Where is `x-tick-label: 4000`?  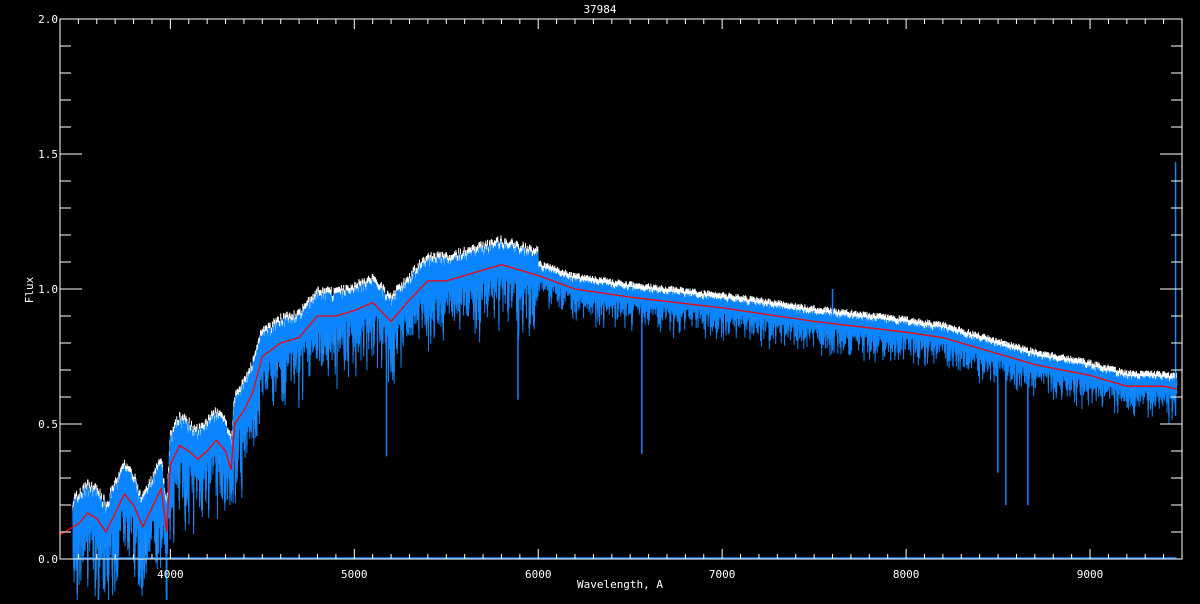
x-tick-label: 4000 is located at coordinates (170, 574).